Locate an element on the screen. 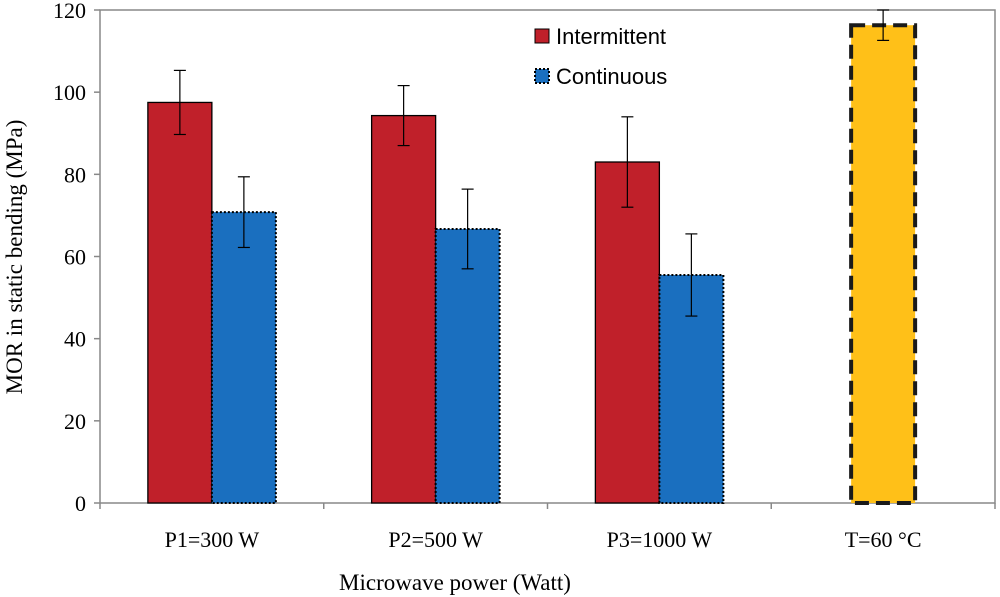 This screenshot has height=597, width=1000. legend: Intermittent Continuous is located at coordinates (600, 56).